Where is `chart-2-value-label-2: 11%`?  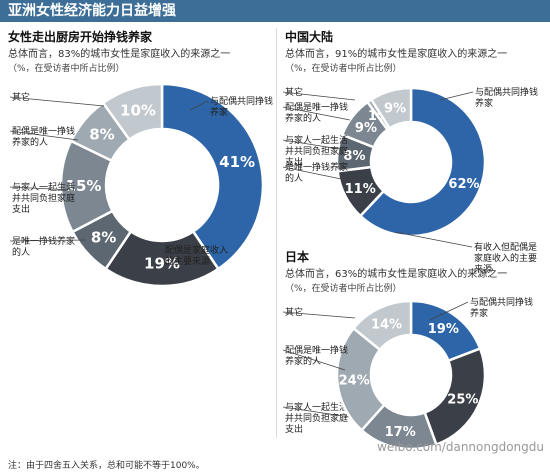 chart-2-value-label-2: 11% is located at coordinates (360, 189).